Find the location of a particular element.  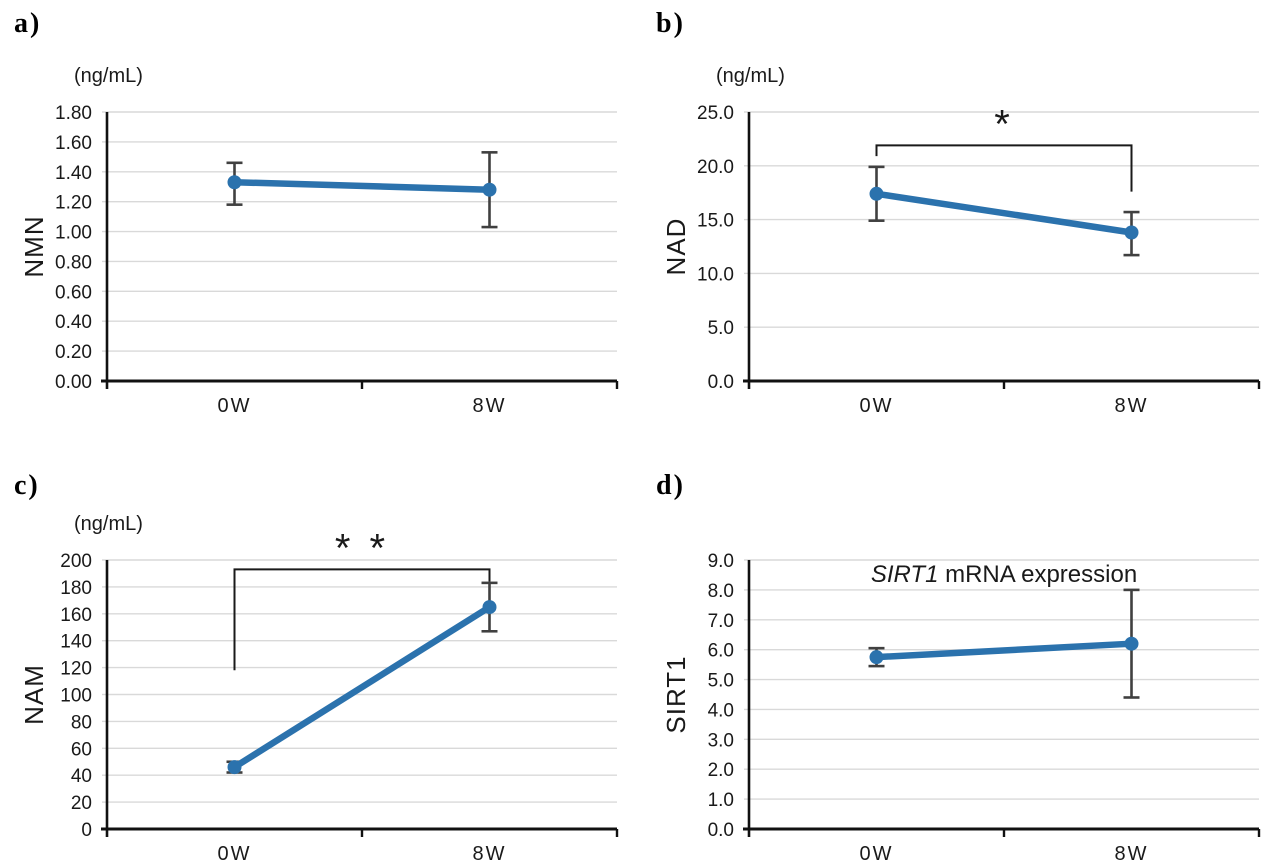

y-axis-title: NAM is located at coordinates (34, 694).